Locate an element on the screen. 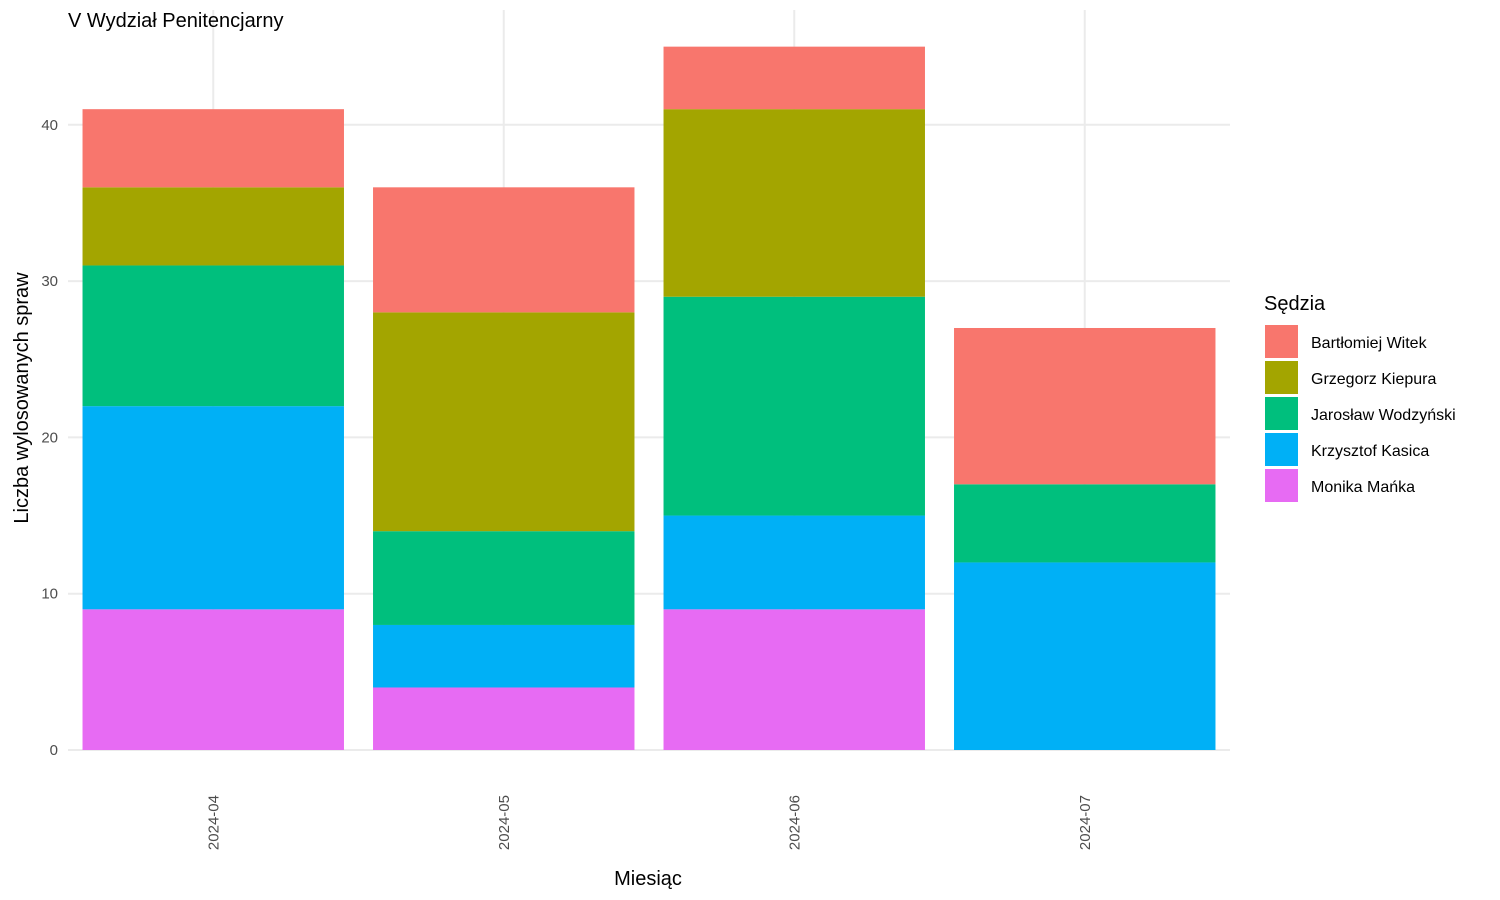 The width and height of the screenshot is (1500, 900). y-axis-ticks: 0 10 20 30 40 is located at coordinates (49, 438).